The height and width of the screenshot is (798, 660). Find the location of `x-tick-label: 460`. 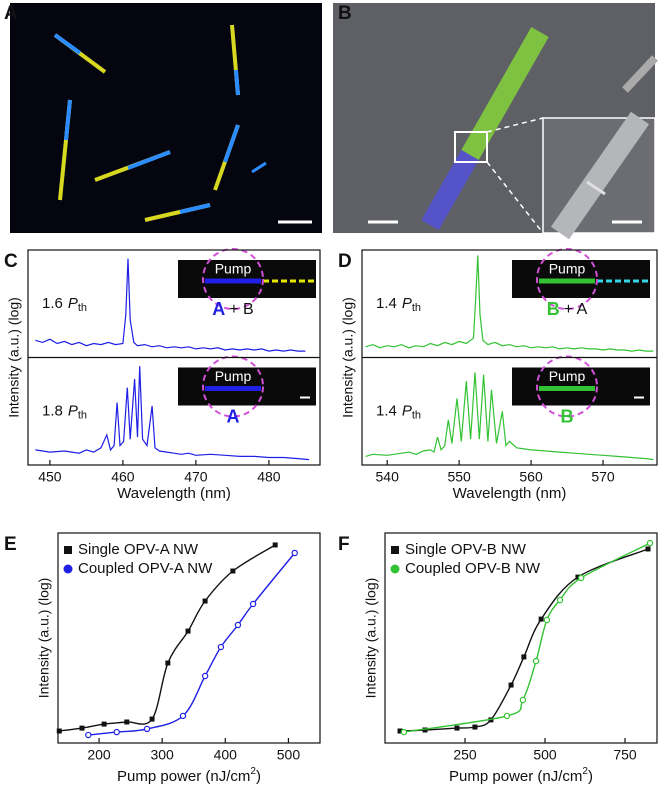

x-tick-label: 460 is located at coordinates (123, 477).